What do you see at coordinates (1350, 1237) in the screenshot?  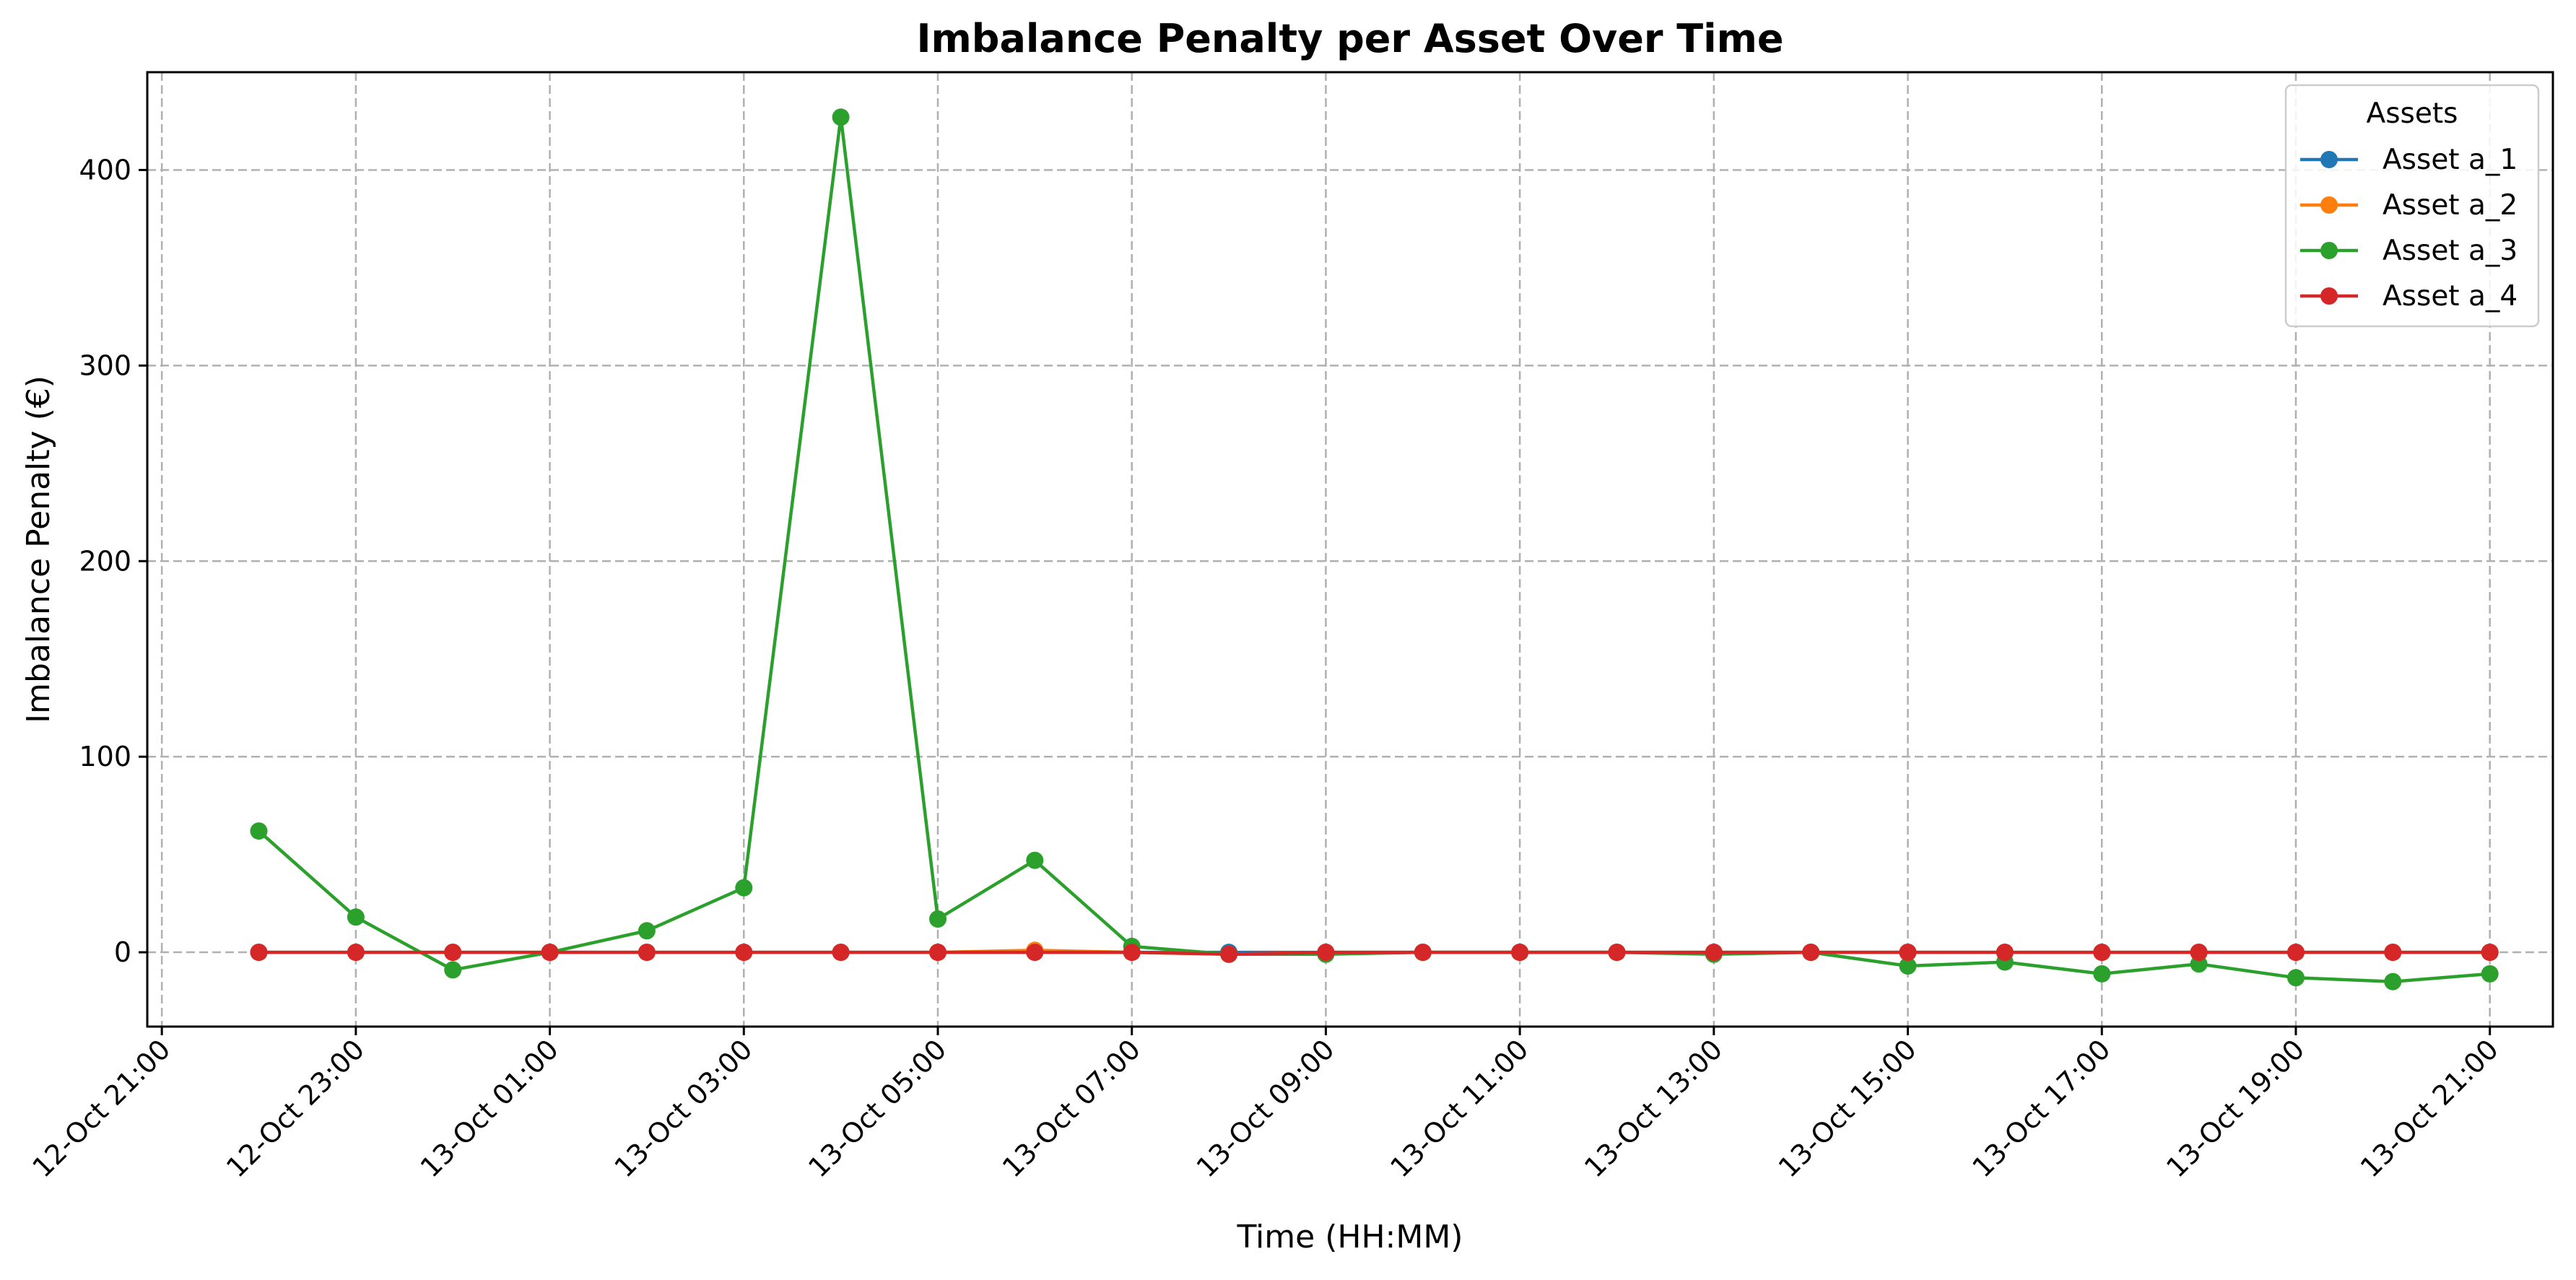 I see `x-axis-label: Time (HH:MM)` at bounding box center [1350, 1237].